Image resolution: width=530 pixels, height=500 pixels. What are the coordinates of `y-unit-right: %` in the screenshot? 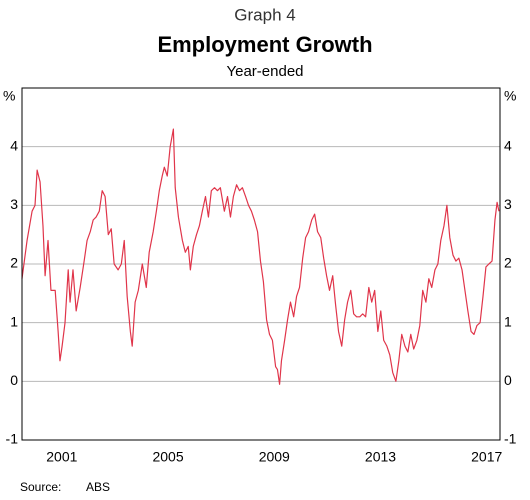 It's located at (510, 96).